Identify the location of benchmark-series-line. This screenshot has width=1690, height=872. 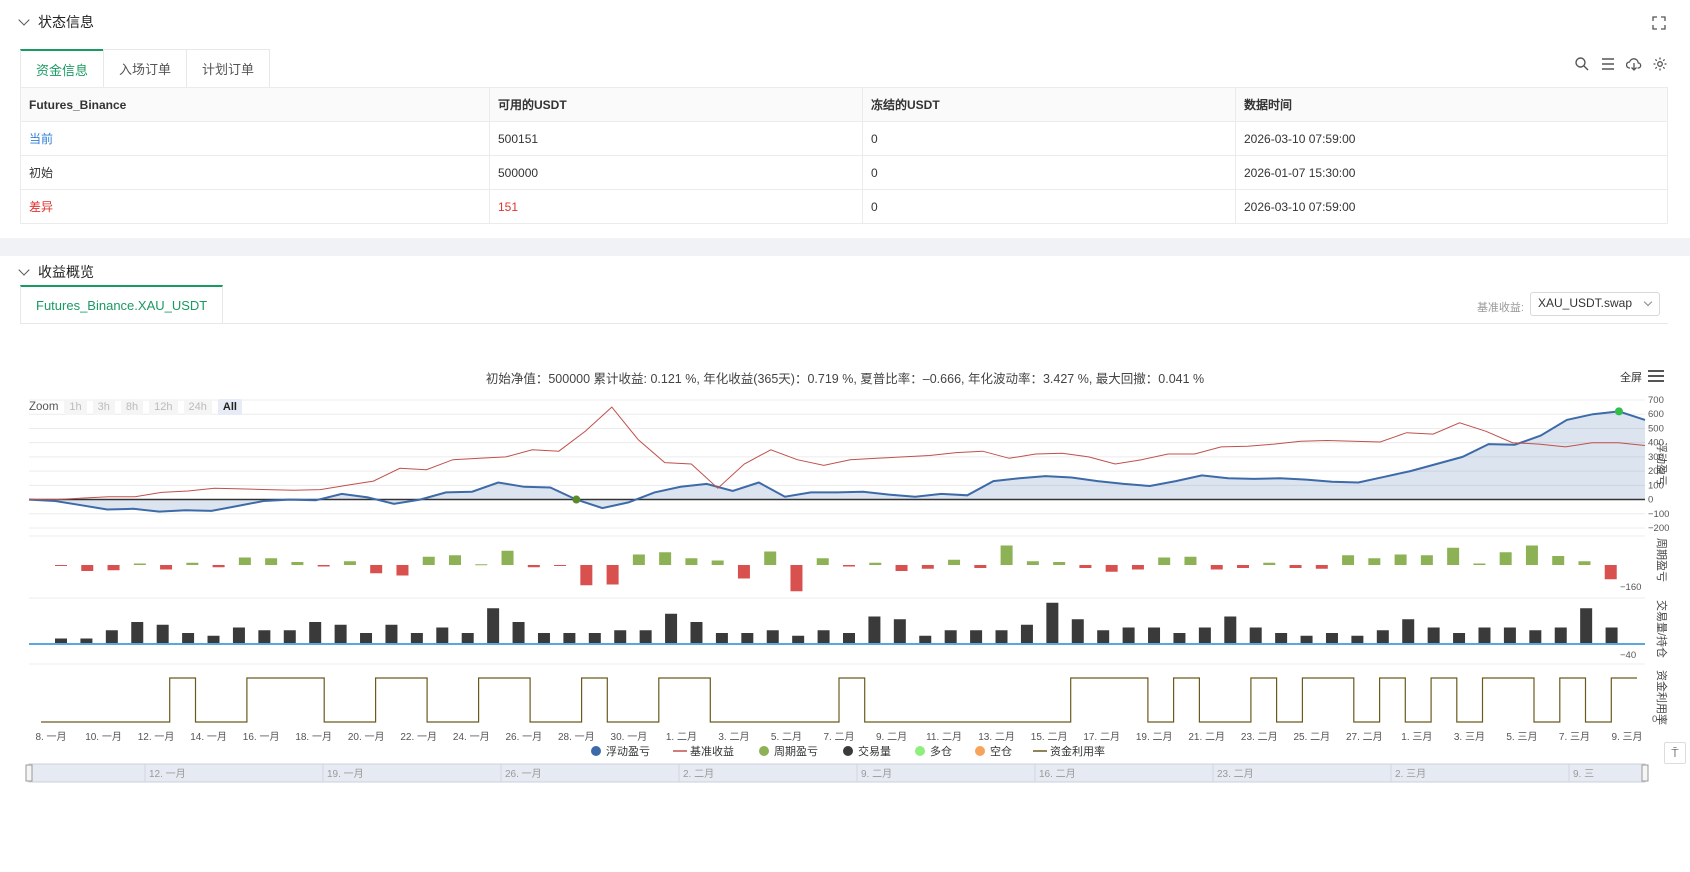
(837, 453).